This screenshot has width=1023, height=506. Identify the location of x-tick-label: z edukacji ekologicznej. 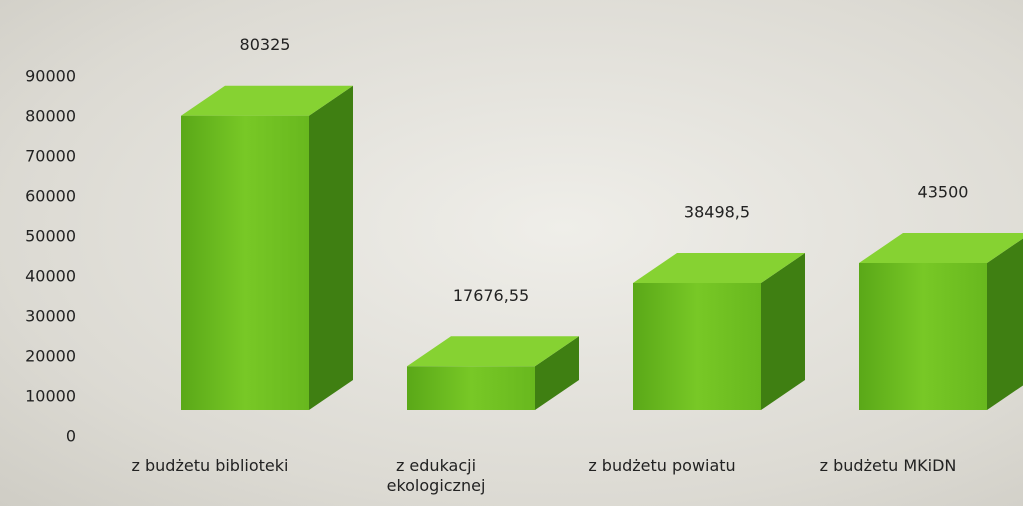
(436, 475).